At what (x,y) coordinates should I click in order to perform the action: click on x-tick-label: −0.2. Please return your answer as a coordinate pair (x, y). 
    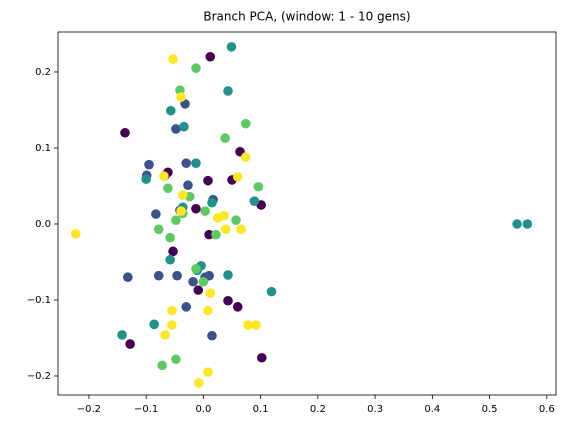
    Looking at the image, I should click on (89, 409).